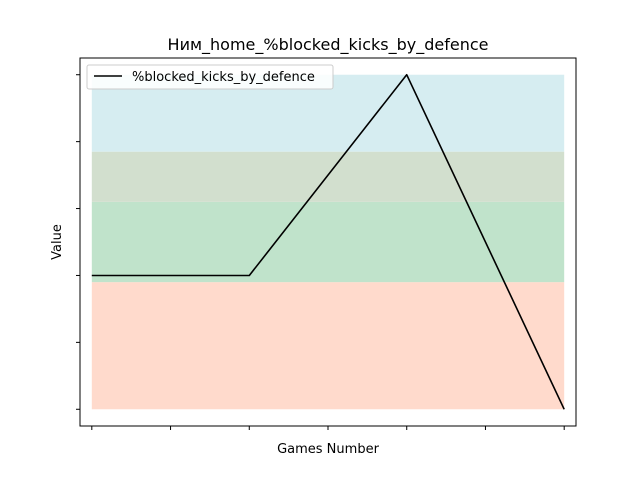 Image resolution: width=640 pixels, height=480 pixels. I want to click on legend-box, so click(210, 77).